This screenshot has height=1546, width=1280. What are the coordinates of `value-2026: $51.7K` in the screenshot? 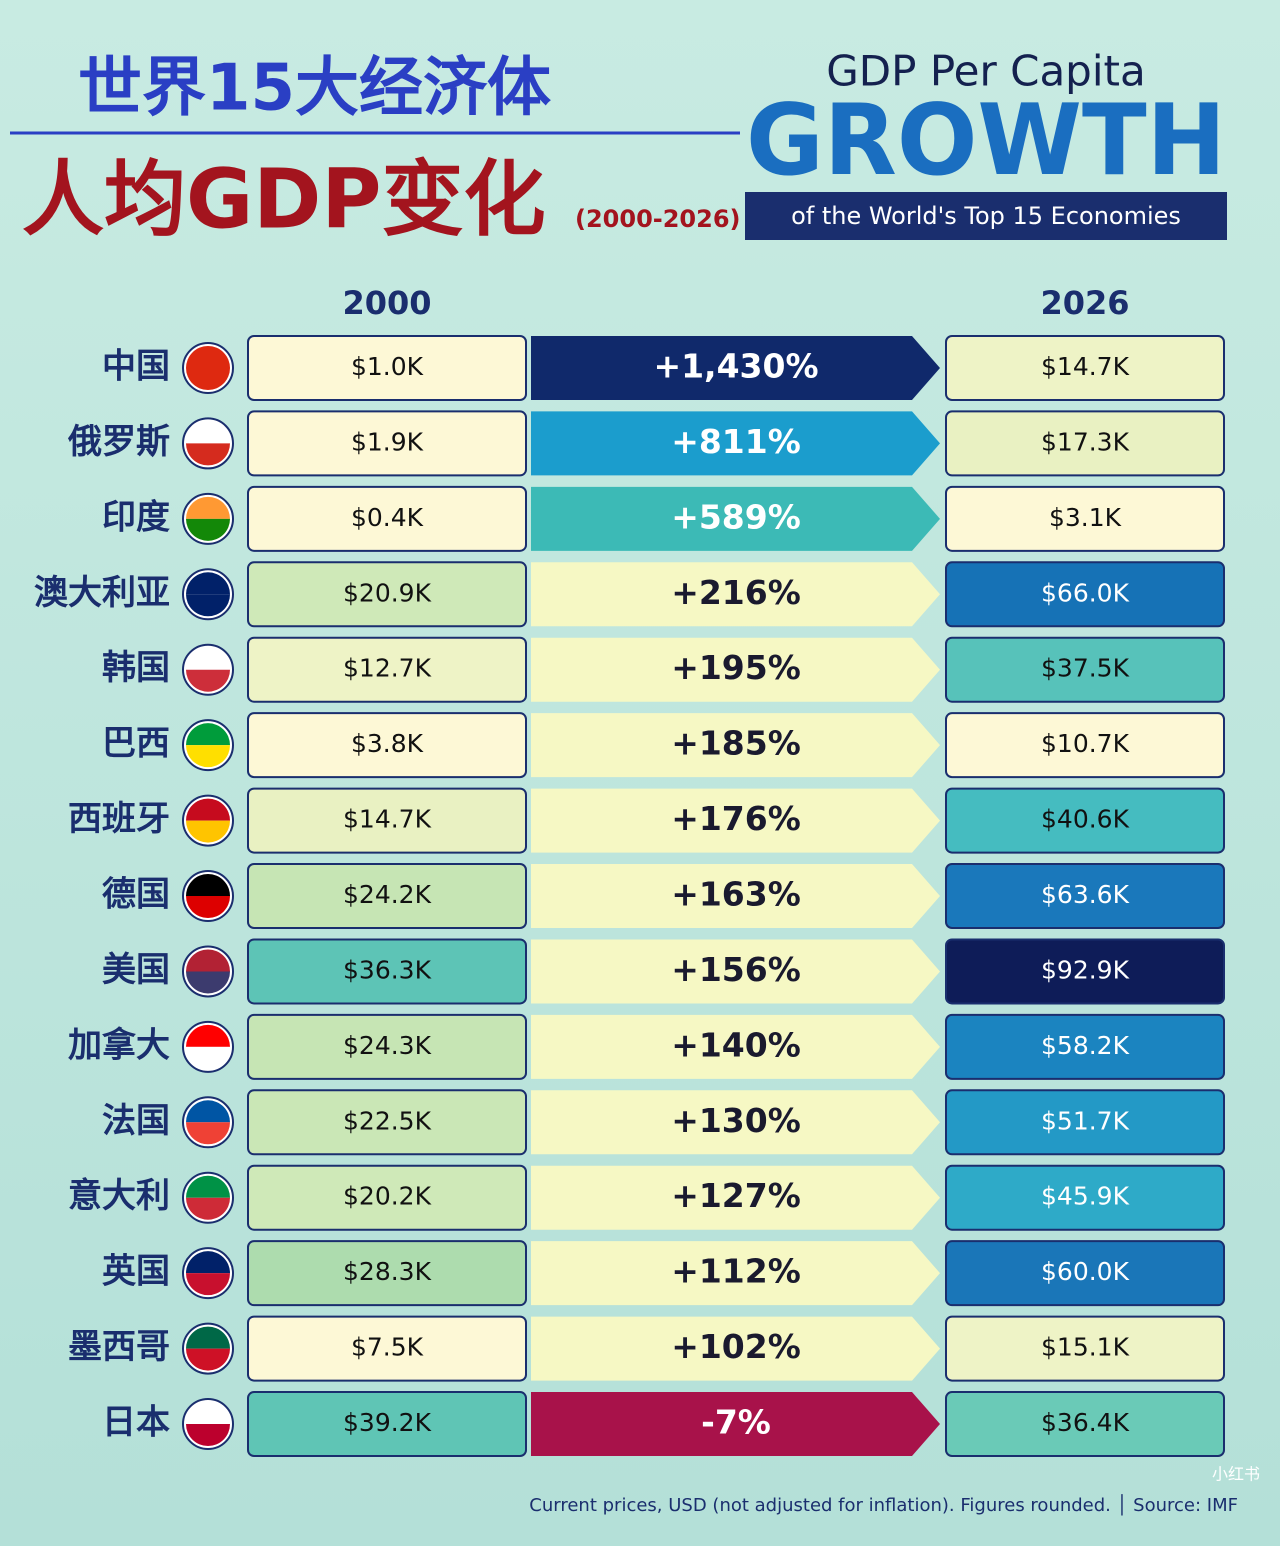 It's located at (1085, 1120).